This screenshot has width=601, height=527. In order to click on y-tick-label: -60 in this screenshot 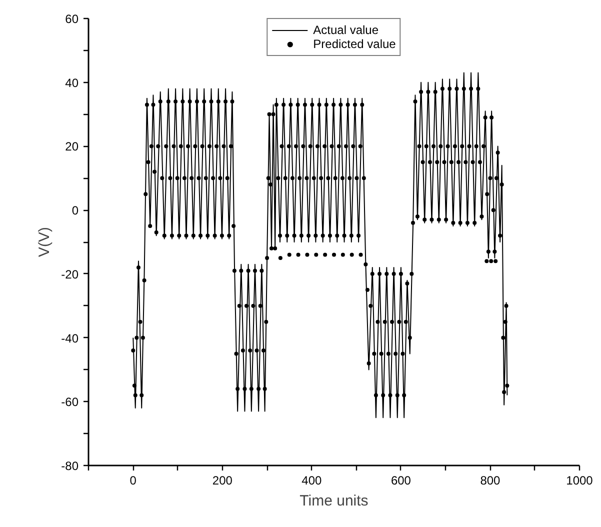, I will do `click(70, 402)`.